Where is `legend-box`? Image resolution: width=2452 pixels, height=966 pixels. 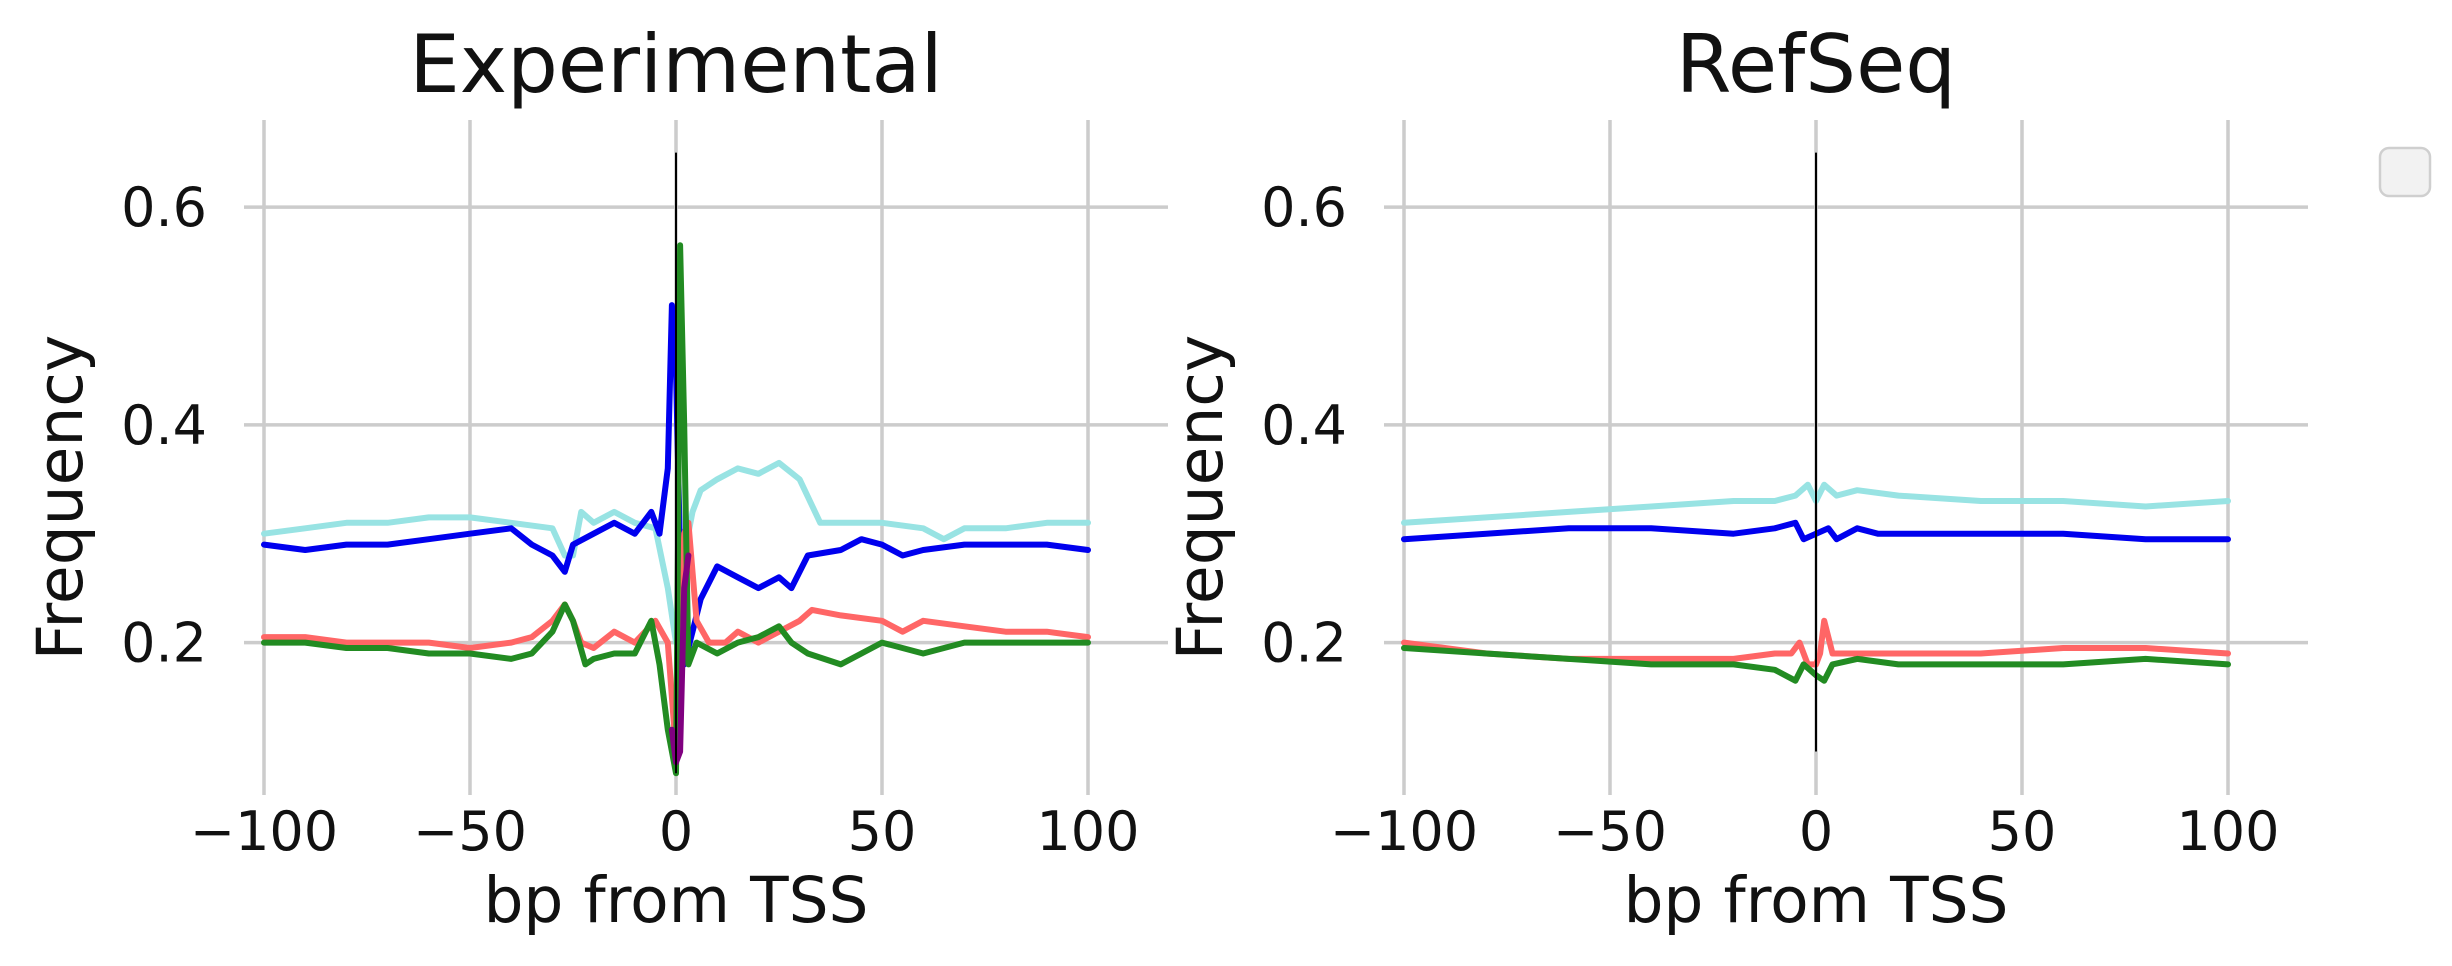
legend-box is located at coordinates (2405, 172).